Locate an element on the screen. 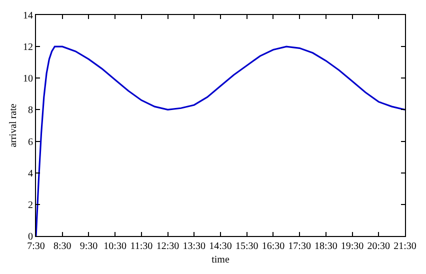  x-tick-label: 13:30 is located at coordinates (194, 246).